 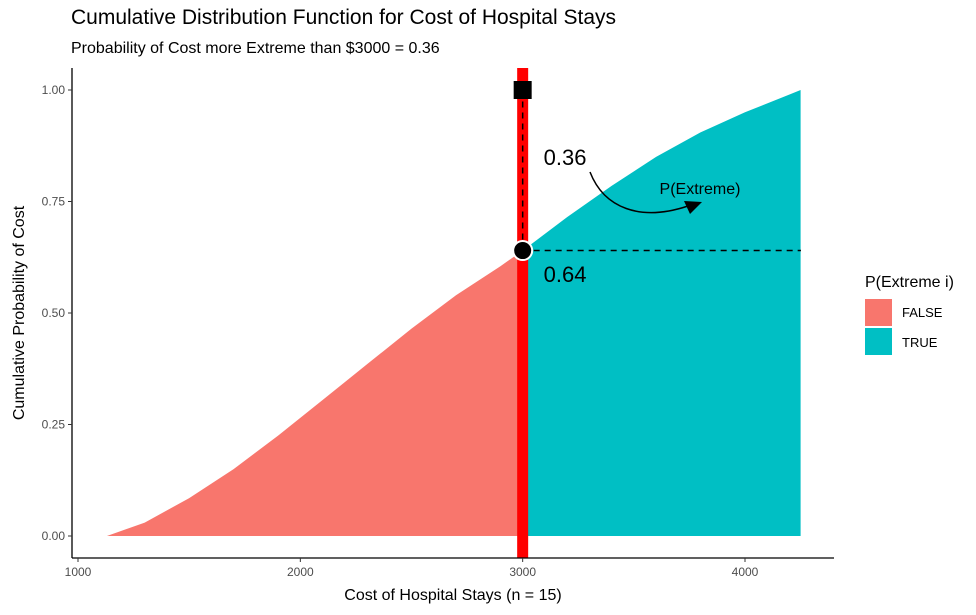 I want to click on y-tick-label: 0.75, so click(x=54, y=202).